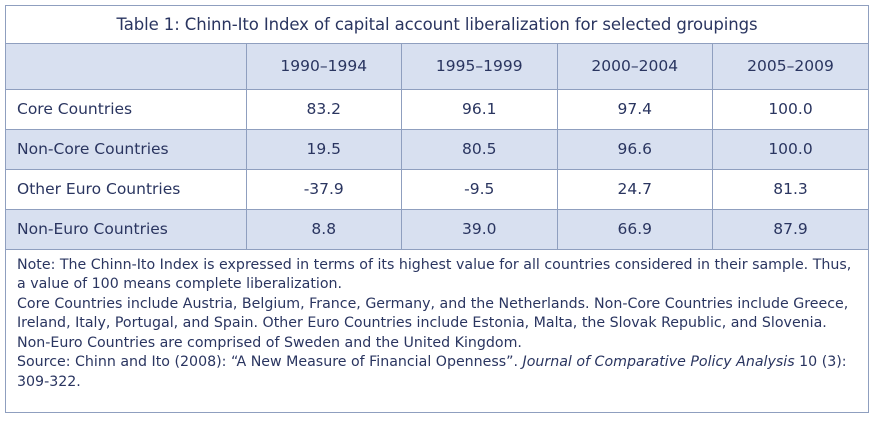 This screenshot has width=875, height=423. I want to click on table-cell: 97.4, so click(634, 109).